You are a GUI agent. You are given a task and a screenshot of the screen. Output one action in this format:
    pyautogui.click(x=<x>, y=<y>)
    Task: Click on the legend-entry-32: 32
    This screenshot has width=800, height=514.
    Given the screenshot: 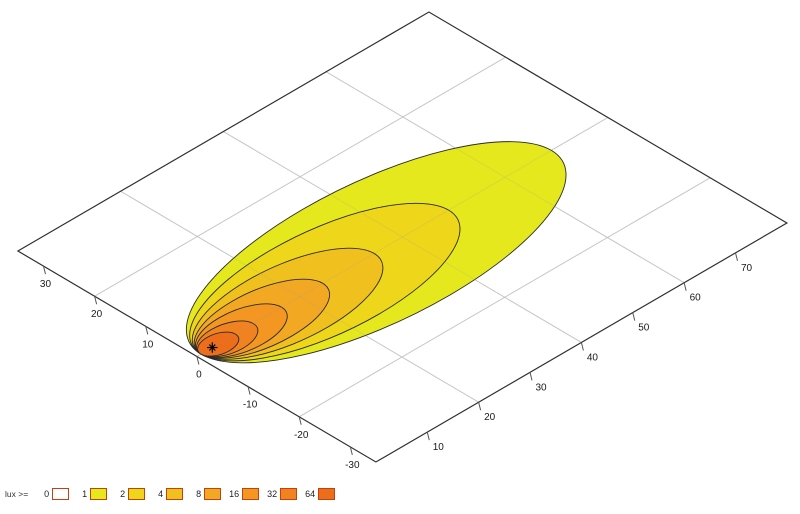 What is the action you would take?
    pyautogui.click(x=282, y=494)
    